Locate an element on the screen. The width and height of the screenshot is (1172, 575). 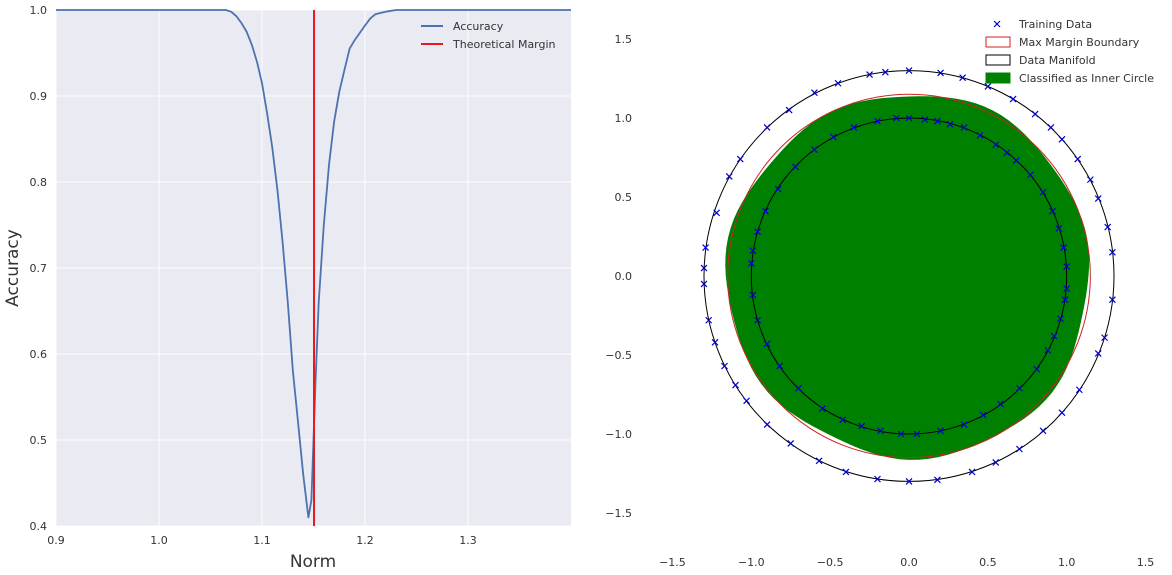
accuracy-x-tick-label: 1.0 is located at coordinates (159, 540).